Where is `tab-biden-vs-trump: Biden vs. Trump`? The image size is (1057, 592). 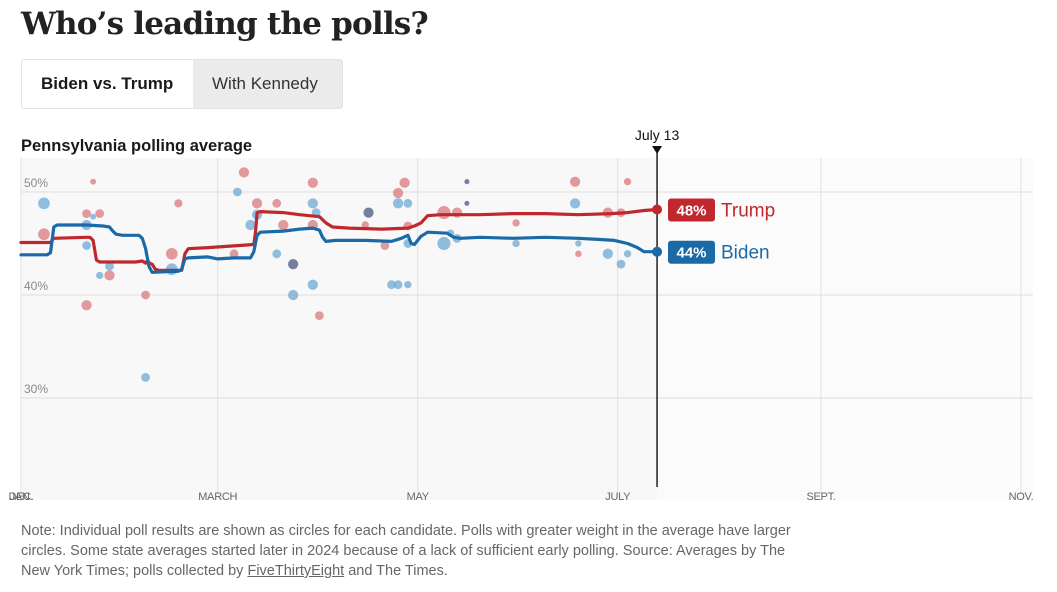 tab-biden-vs-trump: Biden vs. Trump is located at coordinates (107, 84).